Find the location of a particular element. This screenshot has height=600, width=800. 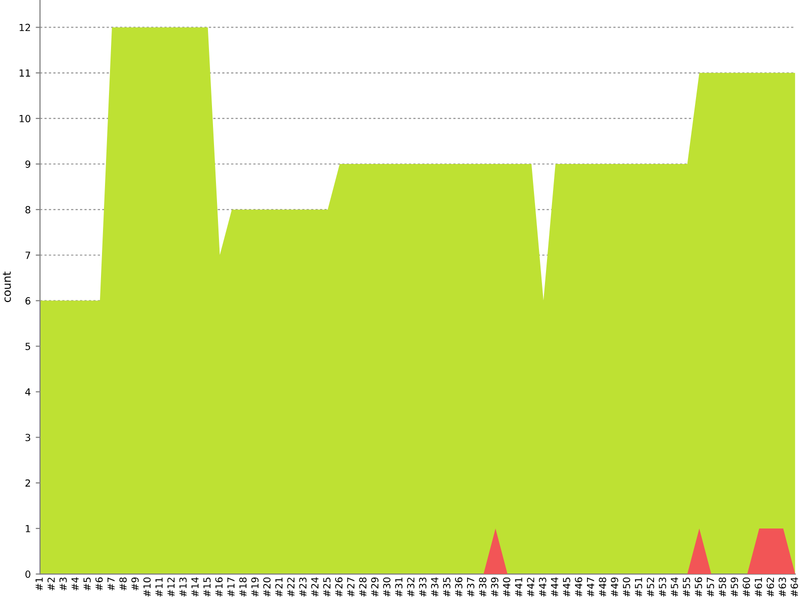

x-tick-label: #36 is located at coordinates (458, 587).